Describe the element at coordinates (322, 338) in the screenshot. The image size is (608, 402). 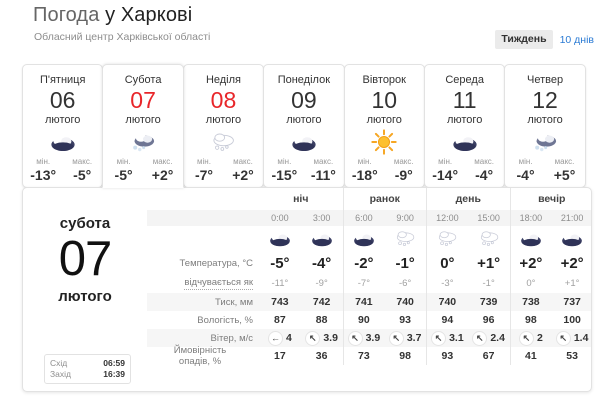
I see `wind-cell: ↖ 3.9` at that location.